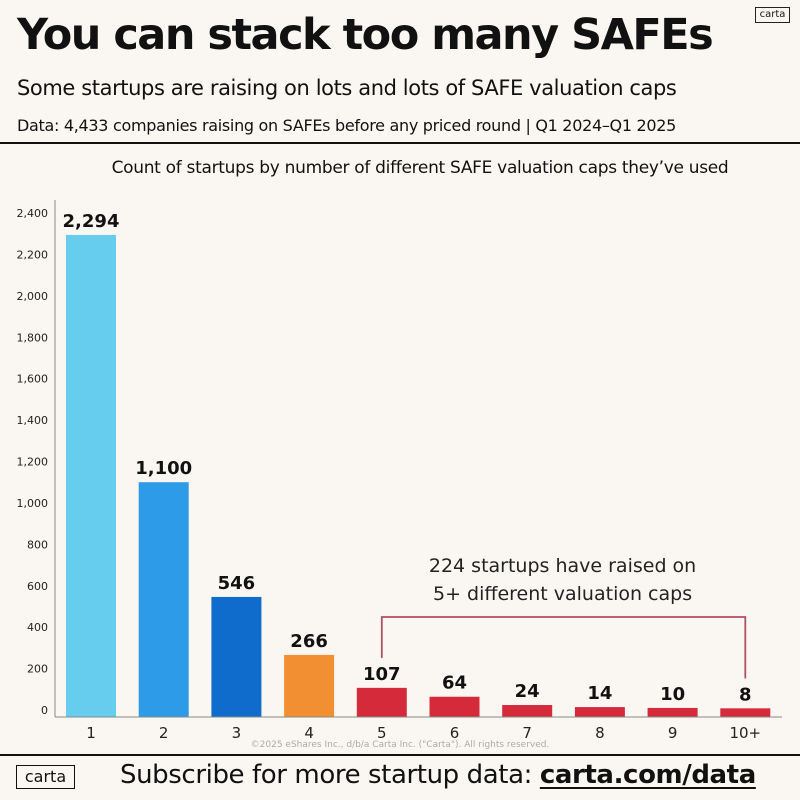  Describe the element at coordinates (237, 583) in the screenshot. I see `bar-value-label: 546` at that location.